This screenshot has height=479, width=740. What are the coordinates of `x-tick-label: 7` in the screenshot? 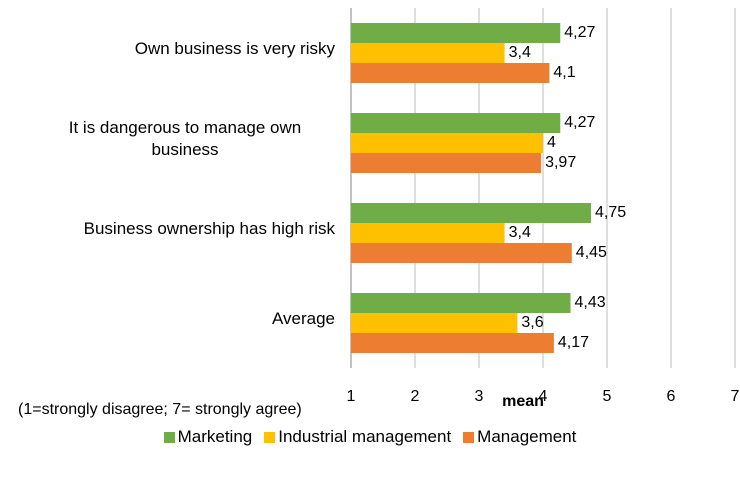 It's located at (735, 396).